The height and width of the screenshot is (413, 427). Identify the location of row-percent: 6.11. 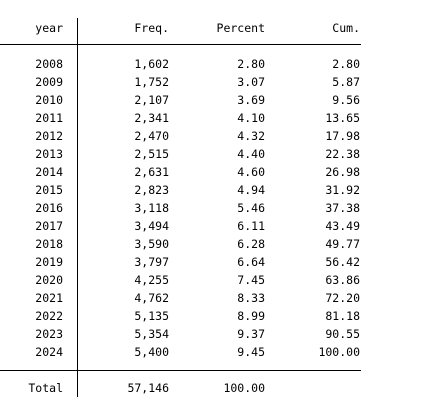
(251, 226).